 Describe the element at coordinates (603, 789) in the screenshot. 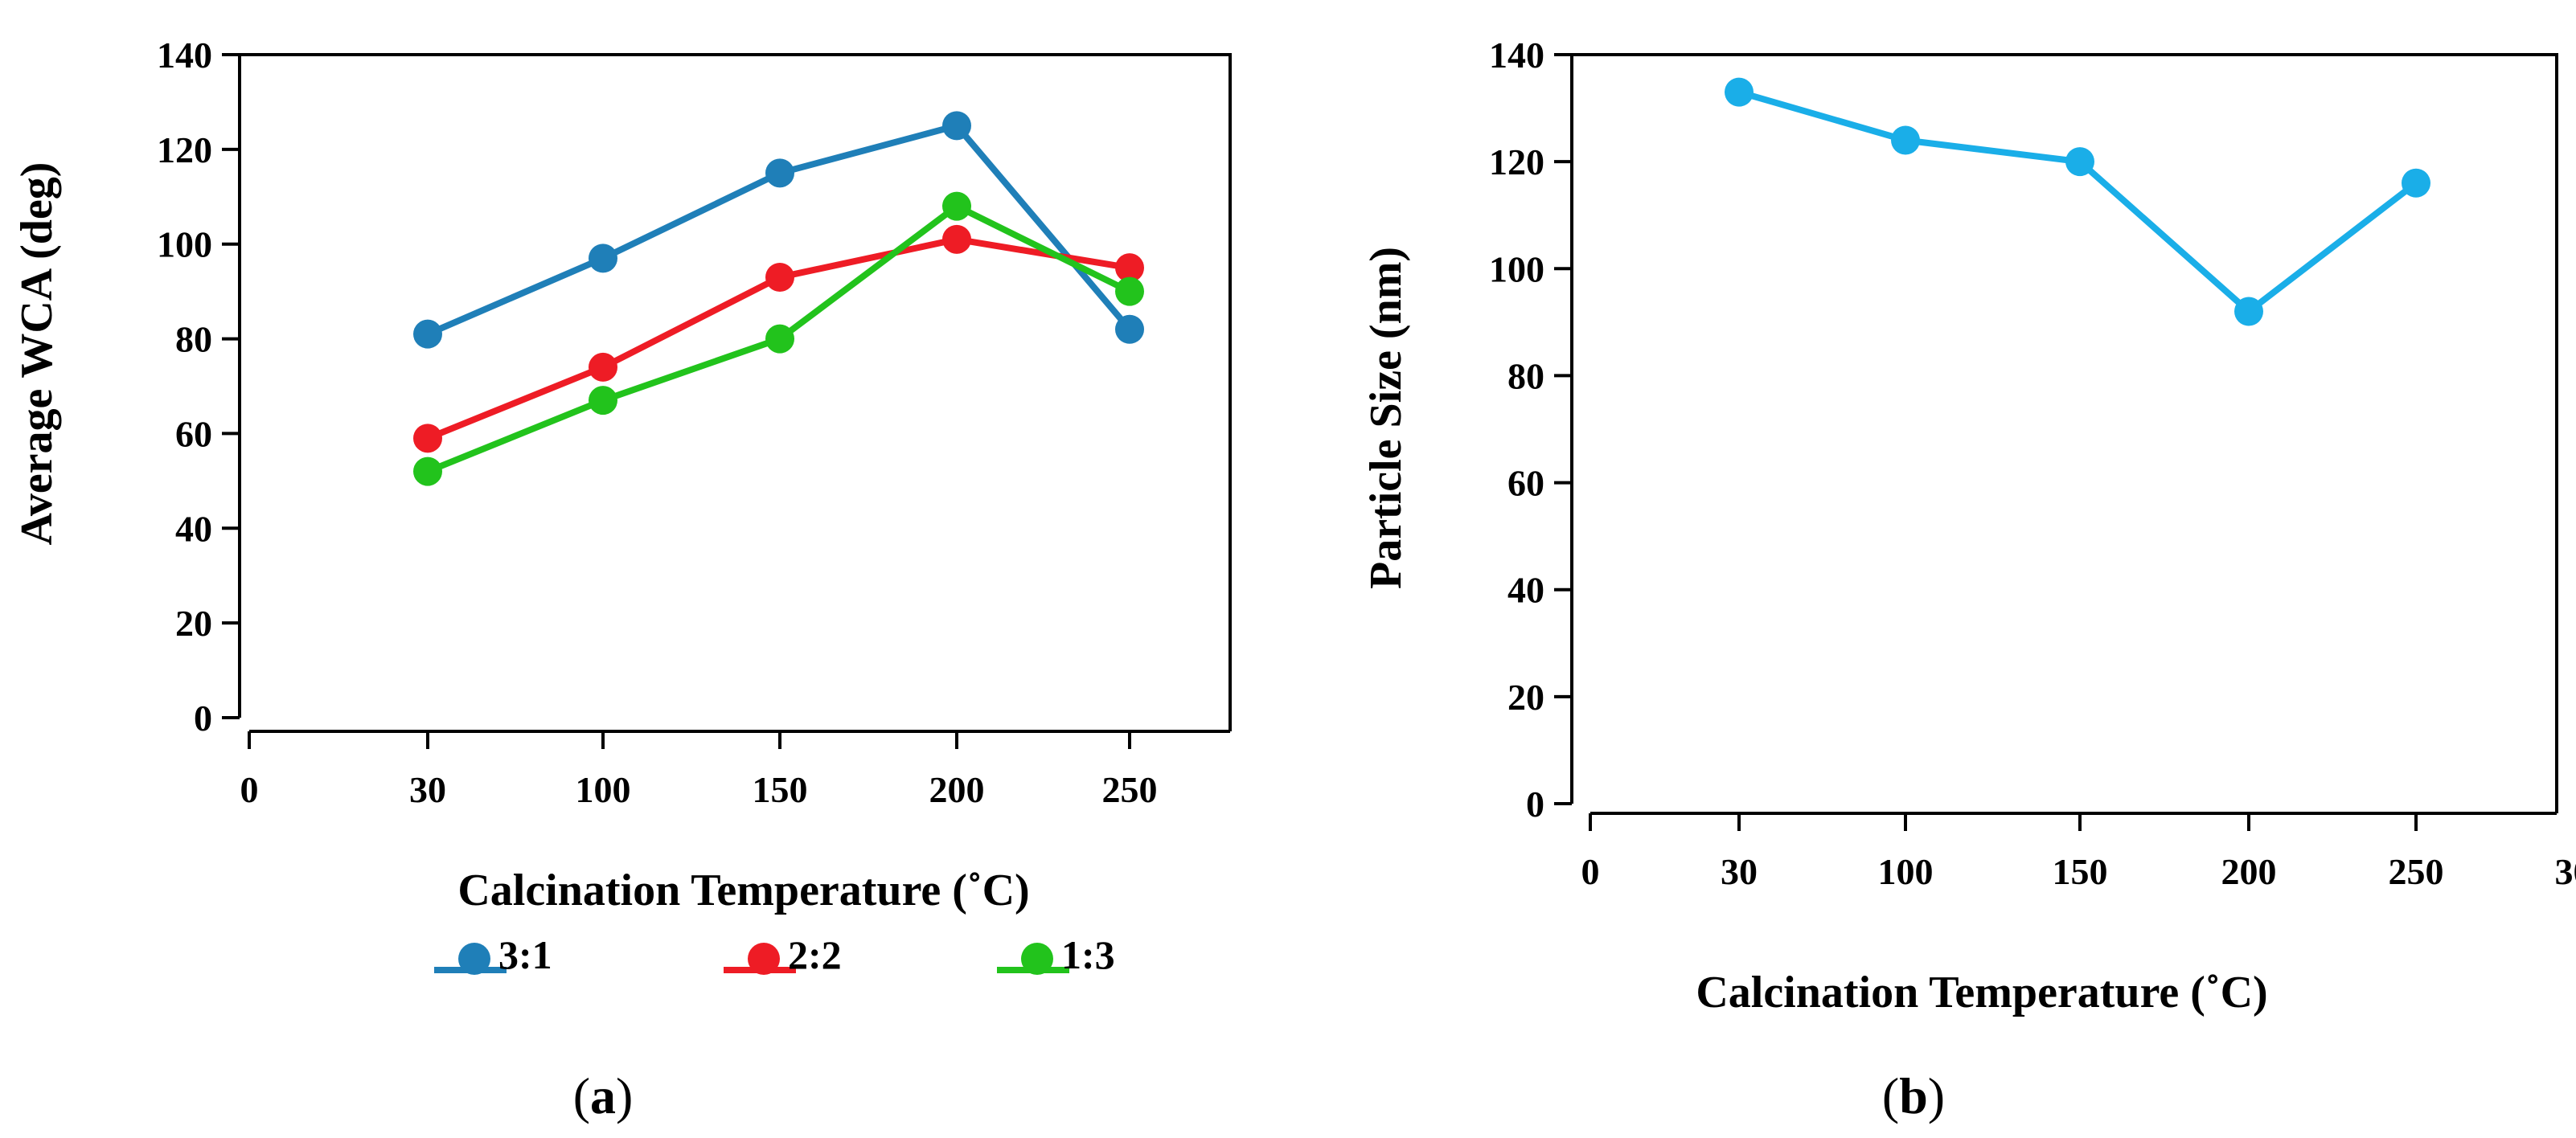

I see `panel-a-x-tick-label: 100` at that location.